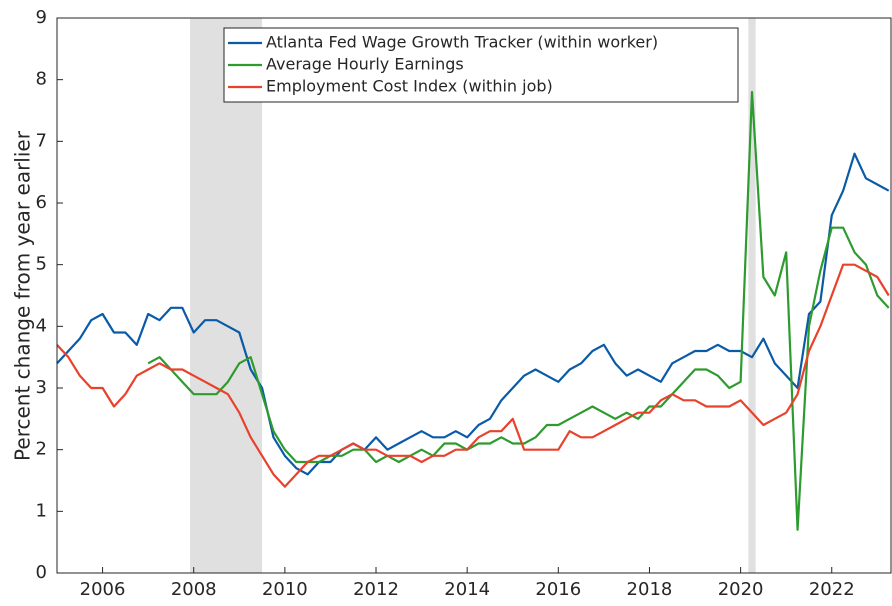  What do you see at coordinates (41, 510) in the screenshot?
I see `y-tick-label: 1` at bounding box center [41, 510].